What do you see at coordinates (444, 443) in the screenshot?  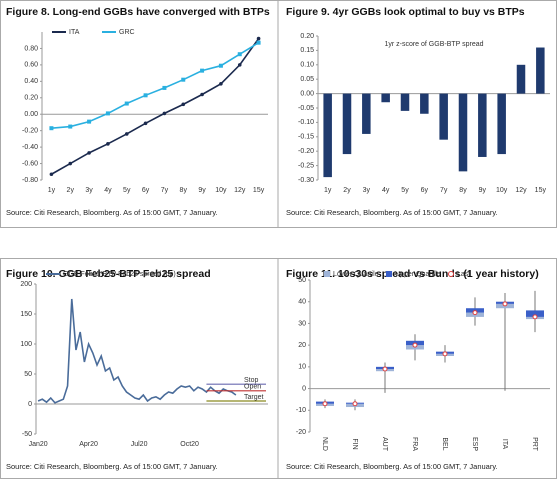 I see `x-tick-label: BEL` at bounding box center [444, 443].